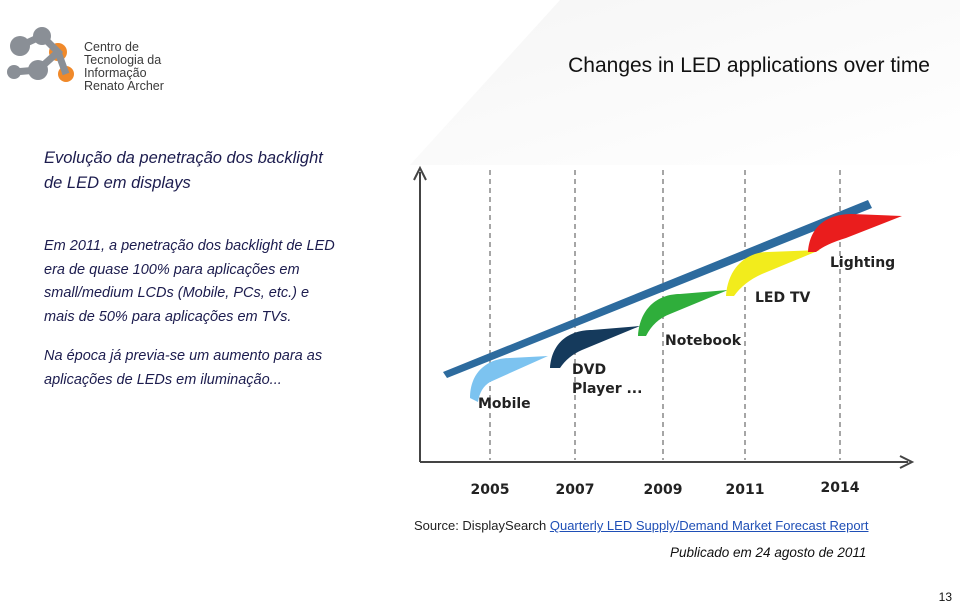  Describe the element at coordinates (589, 370) in the screenshot. I see `diagram-label: DVD` at that location.